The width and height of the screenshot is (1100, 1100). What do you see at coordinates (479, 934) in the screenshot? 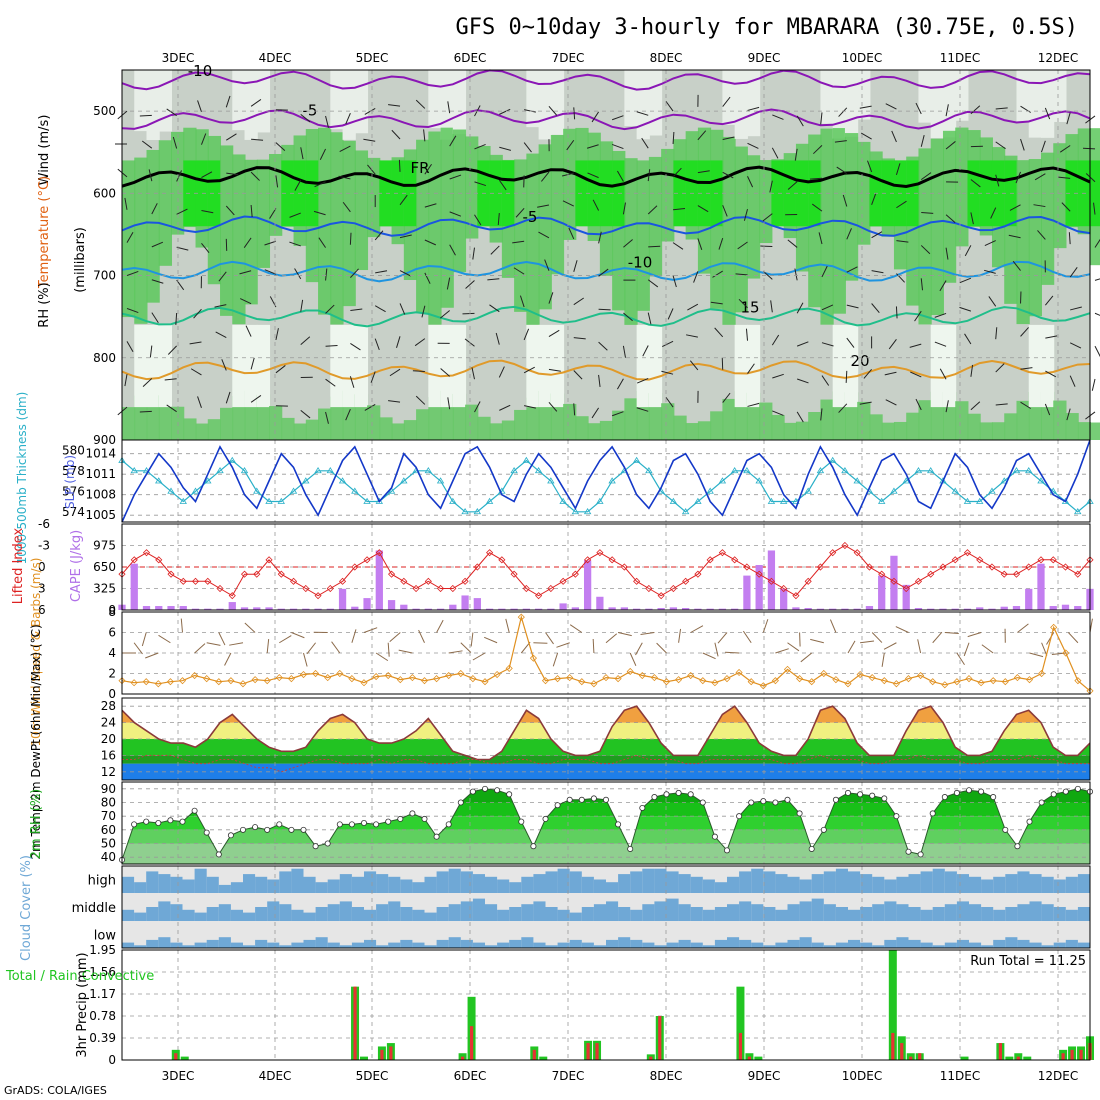
I see `cloud-bg-cell` at bounding box center [479, 934].